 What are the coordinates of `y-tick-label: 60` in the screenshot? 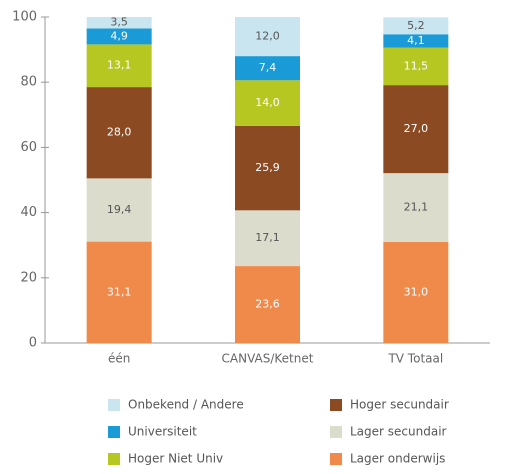 It's located at (28, 147).